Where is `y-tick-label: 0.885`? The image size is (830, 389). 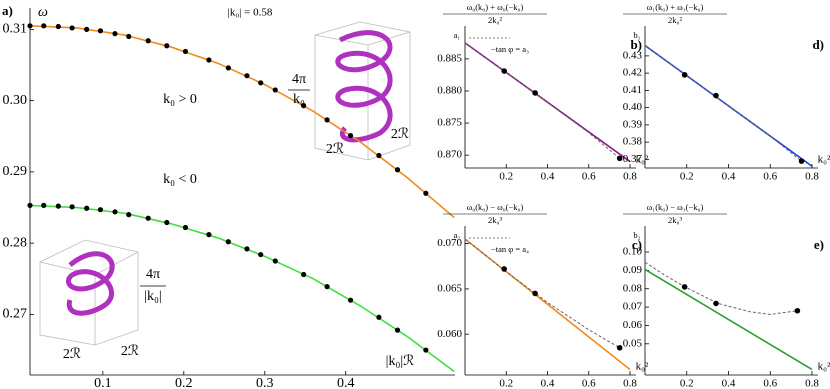
y-tick-label: 0.885 is located at coordinates (449, 58).